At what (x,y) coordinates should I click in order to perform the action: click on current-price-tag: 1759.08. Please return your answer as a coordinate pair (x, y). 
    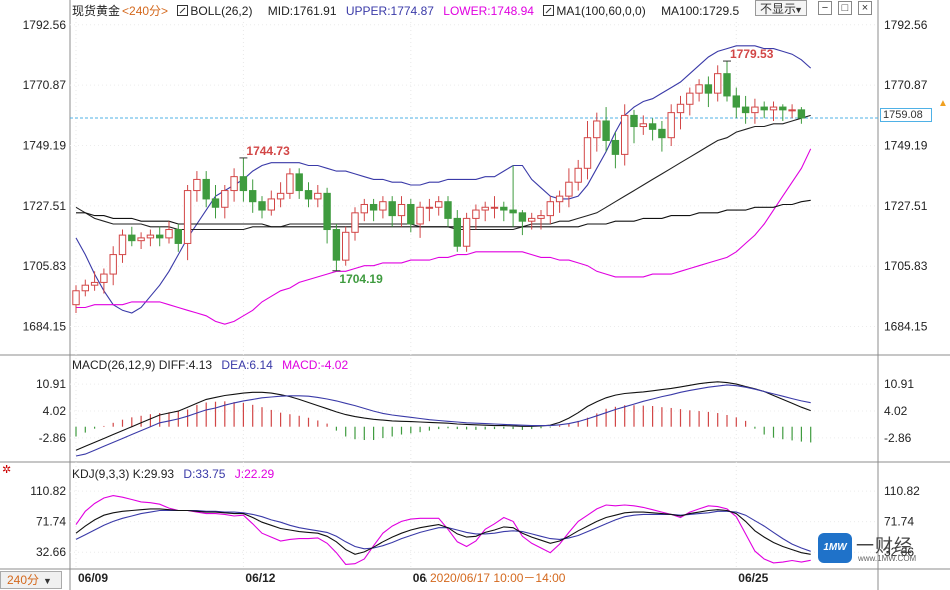
    Looking at the image, I should click on (906, 115).